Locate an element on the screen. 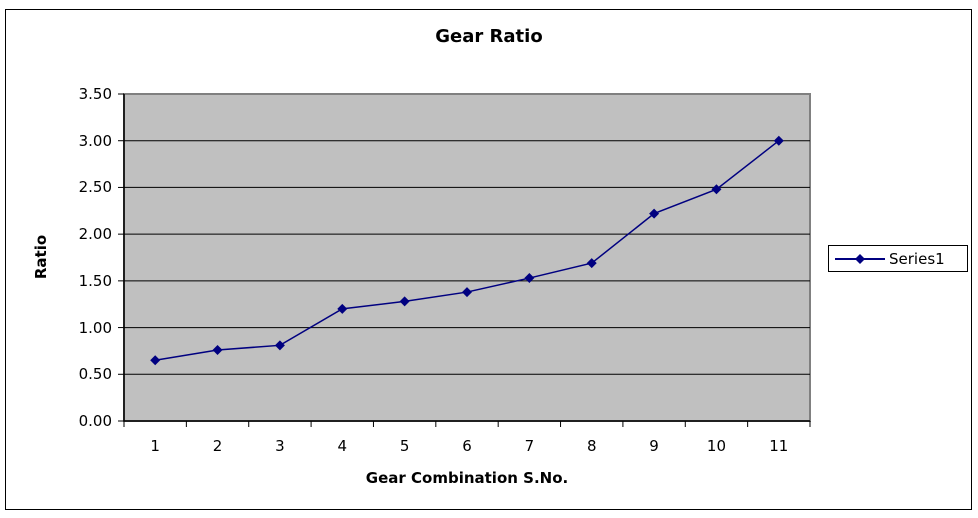  legend-series-marker-icon is located at coordinates (860, 259).